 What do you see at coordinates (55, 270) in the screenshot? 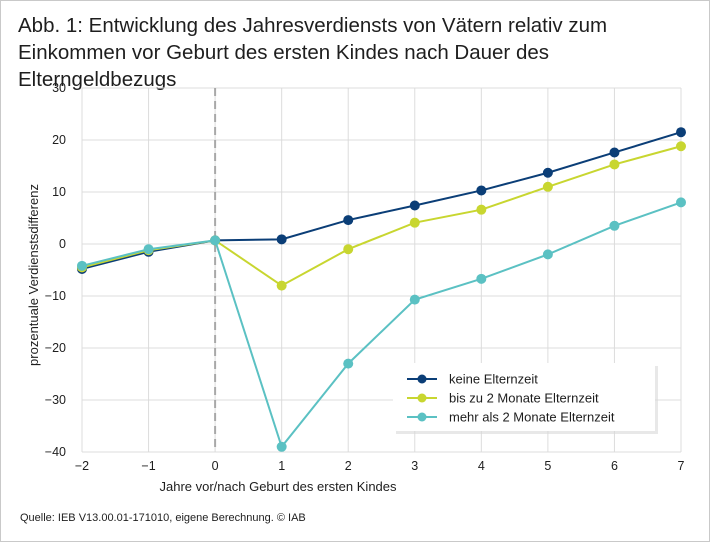
I see `y-axis-ticks: 30 20 10 0 −10 −20 −30 −40` at bounding box center [55, 270].